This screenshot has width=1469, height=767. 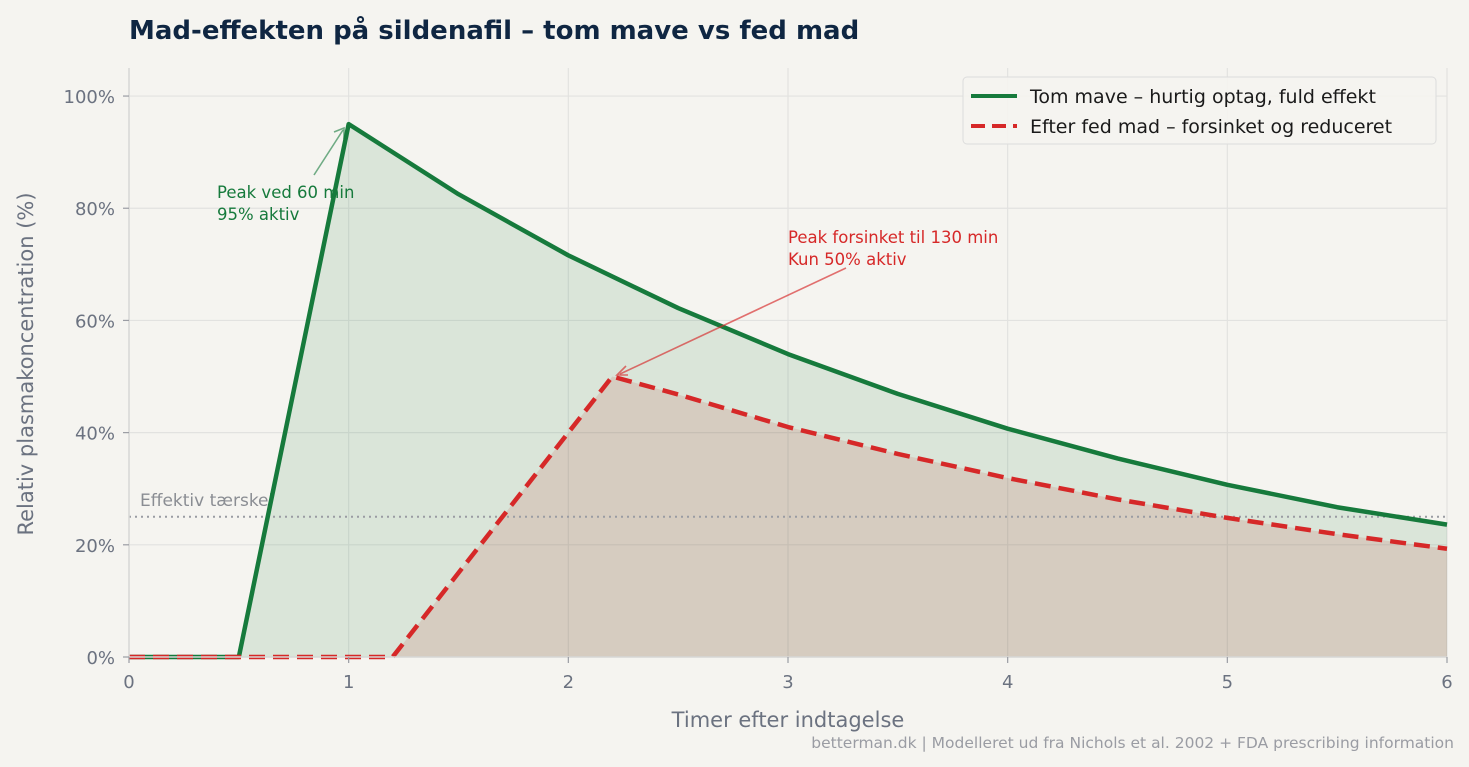 I want to click on x-tick-label: 4, so click(x=1007, y=682).